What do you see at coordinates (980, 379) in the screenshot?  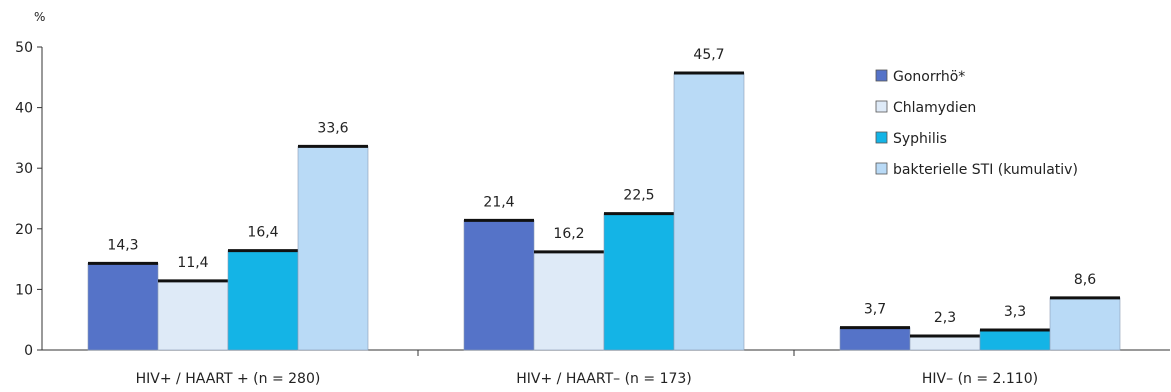 I see `x-category-label: HIV– (n = 2.110)` at bounding box center [980, 379].